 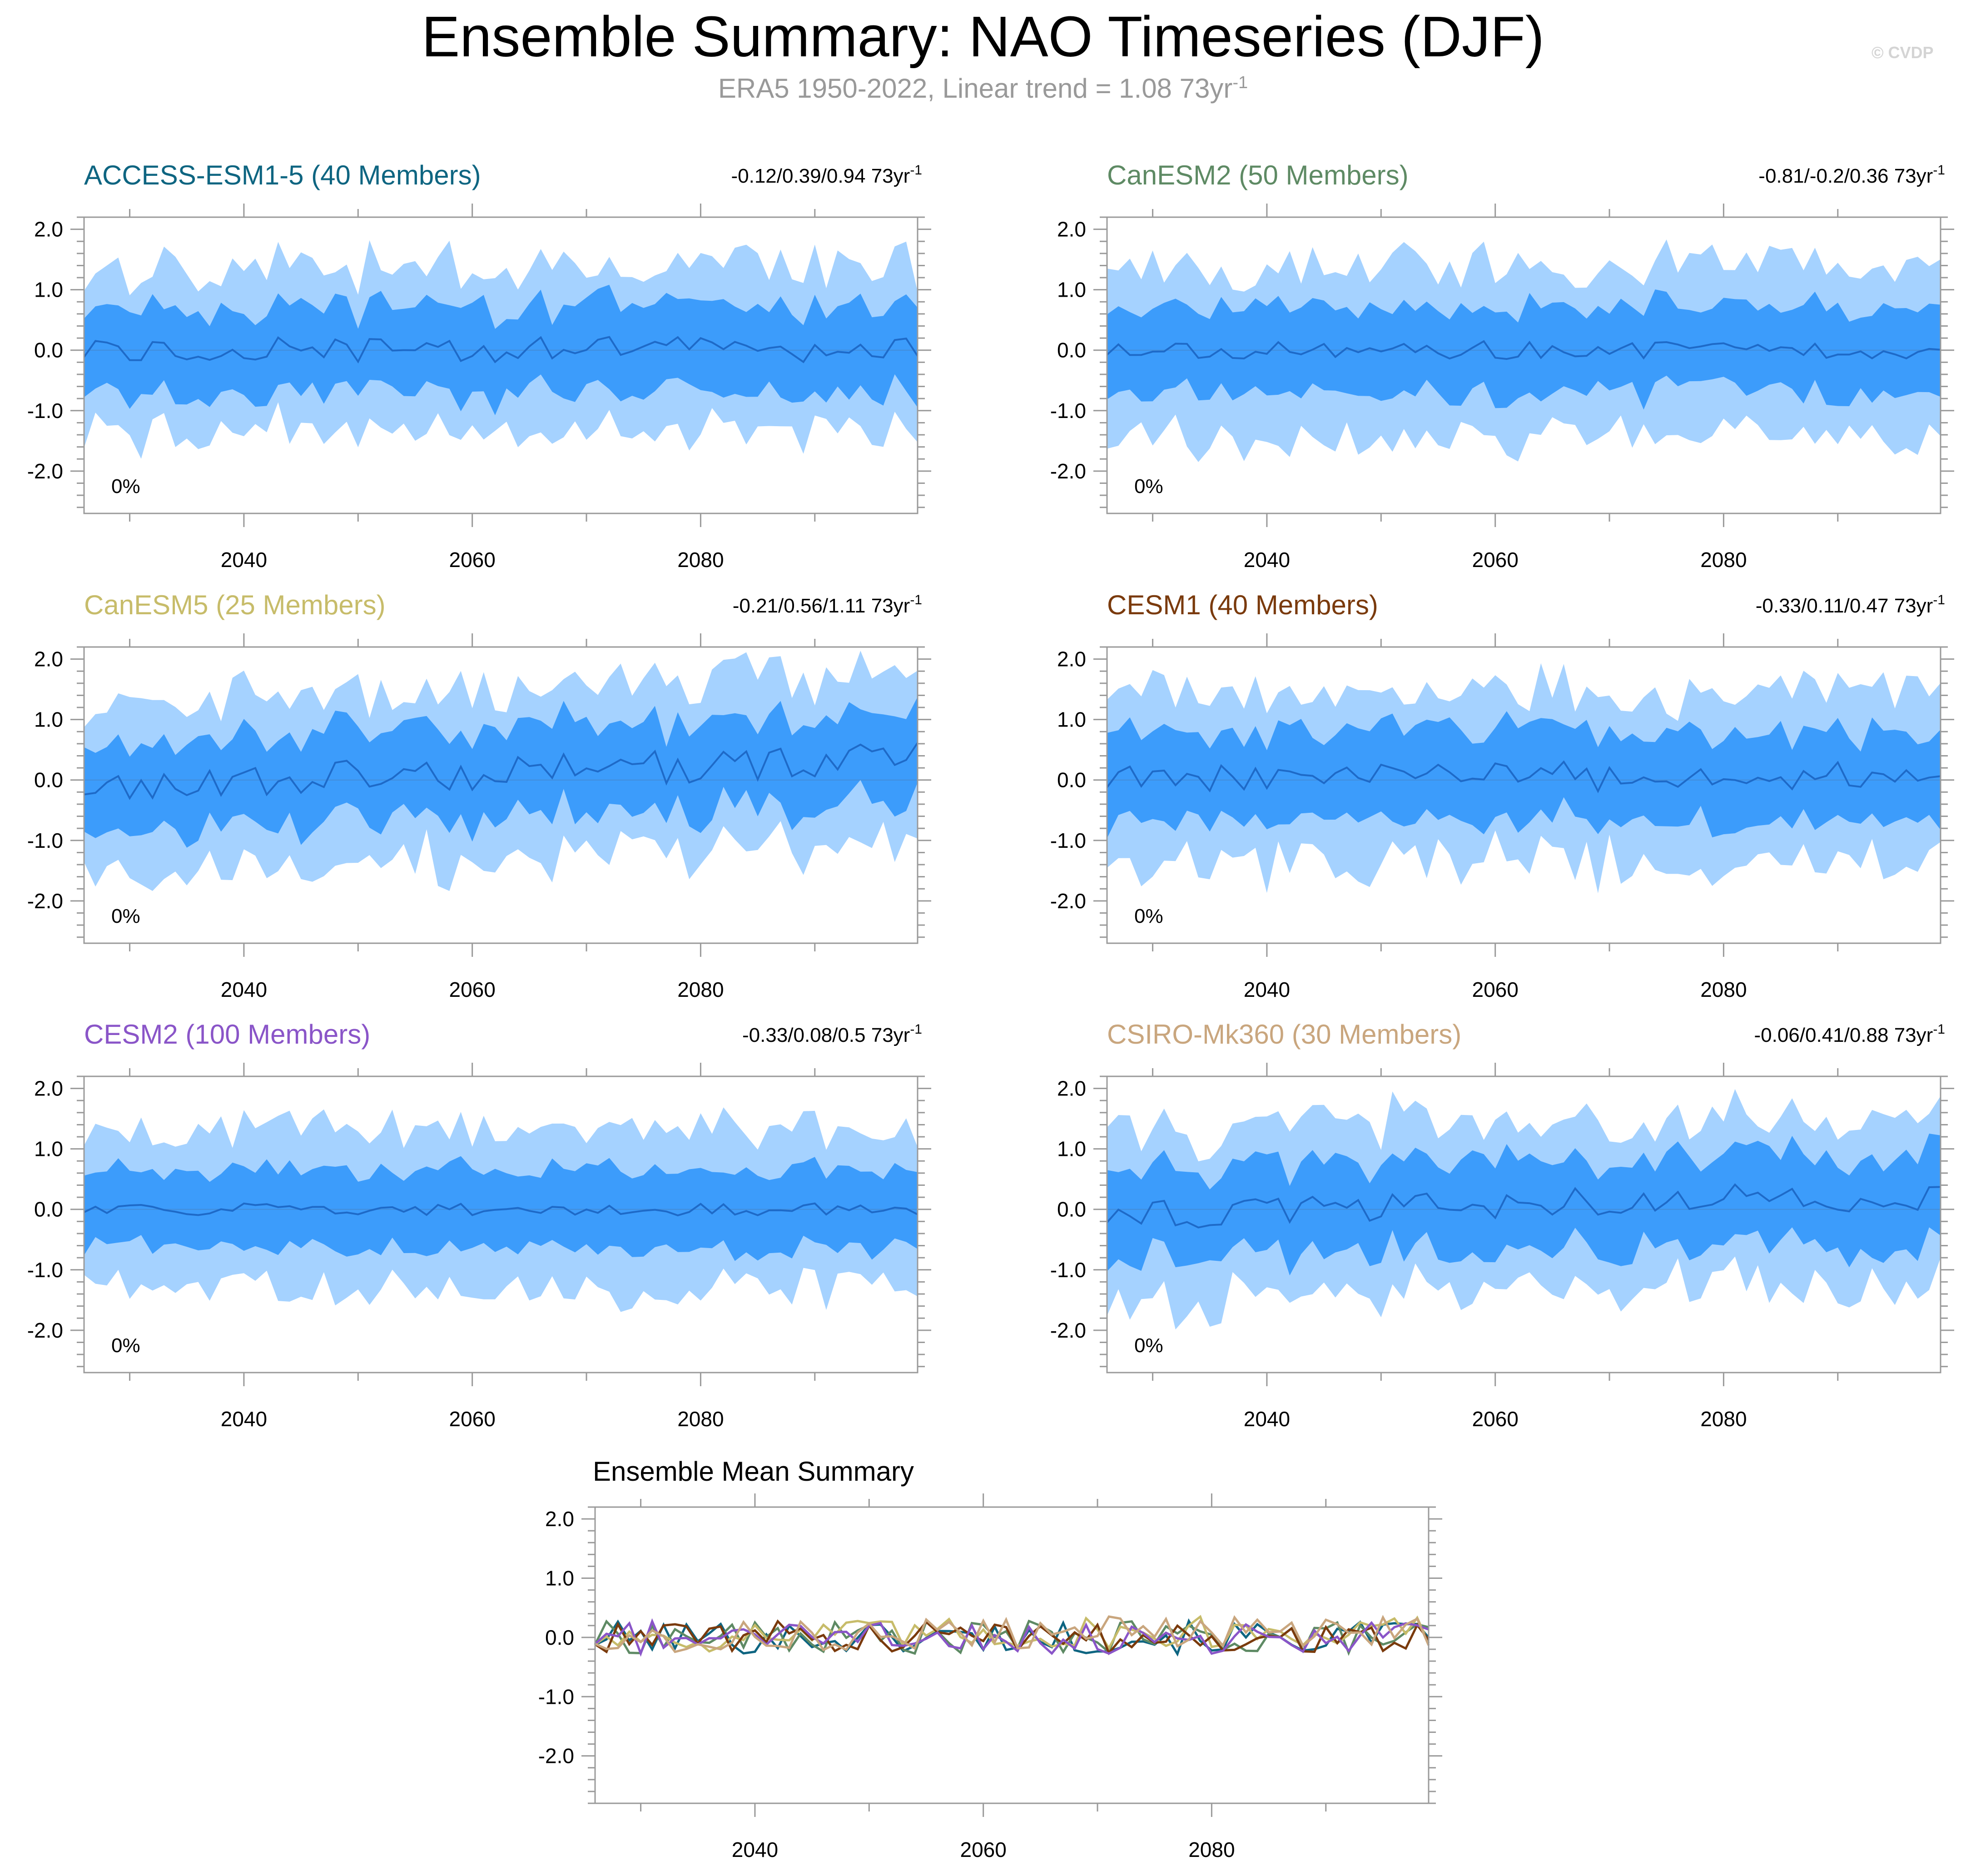 What do you see at coordinates (235, 605) in the screenshot?
I see `panel-title: CanESM5 (25 Members)` at bounding box center [235, 605].